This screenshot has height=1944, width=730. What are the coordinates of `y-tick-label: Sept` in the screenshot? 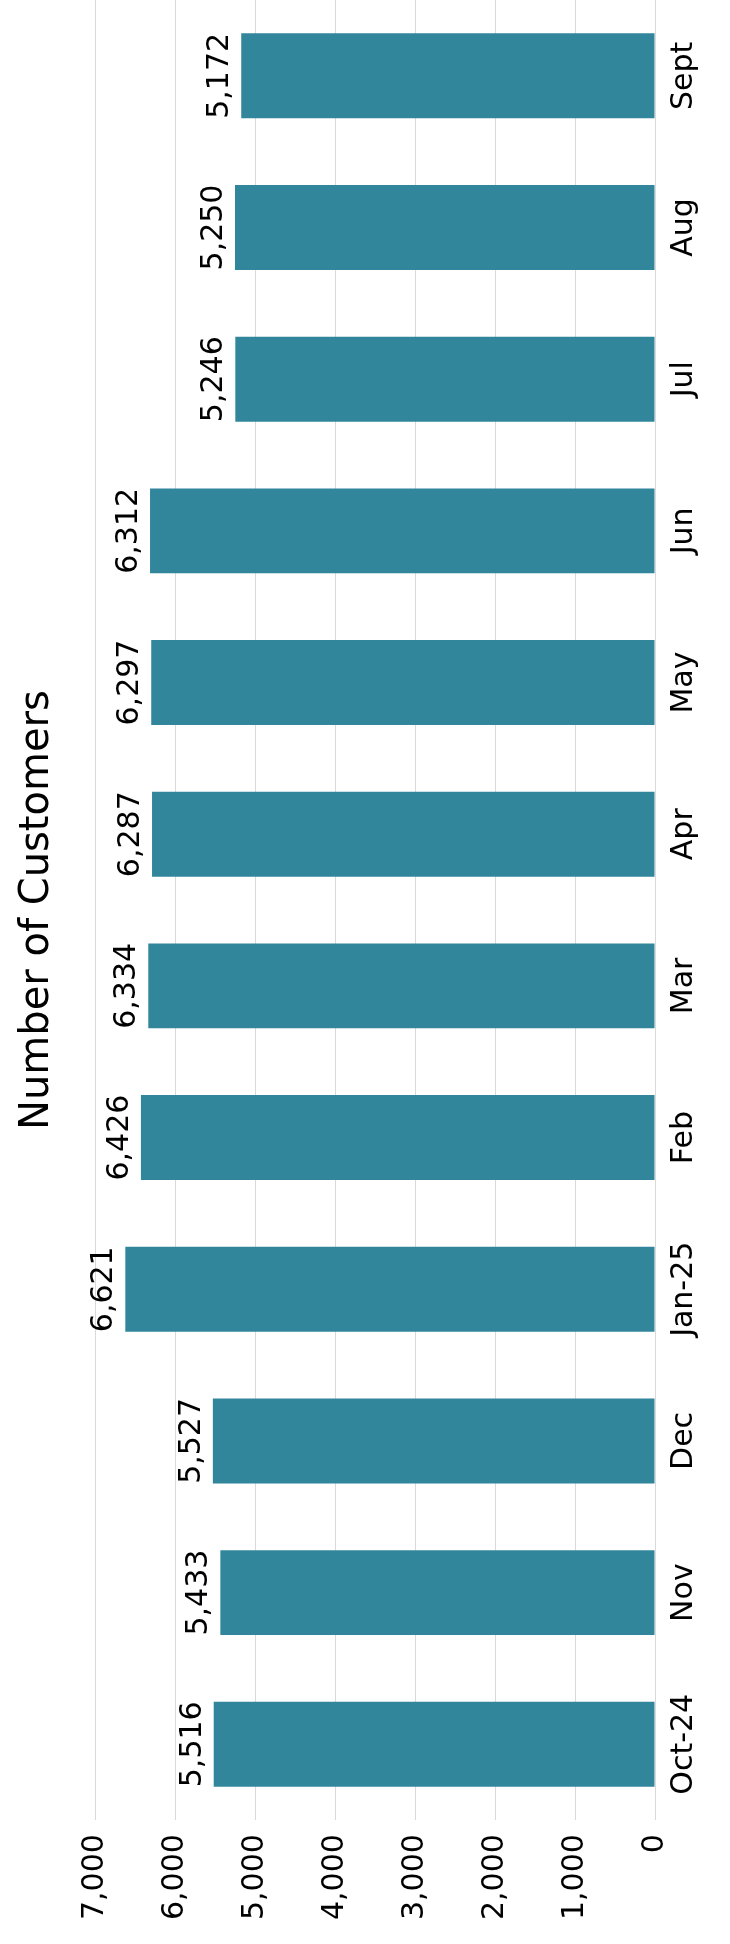 It's located at (681, 75).